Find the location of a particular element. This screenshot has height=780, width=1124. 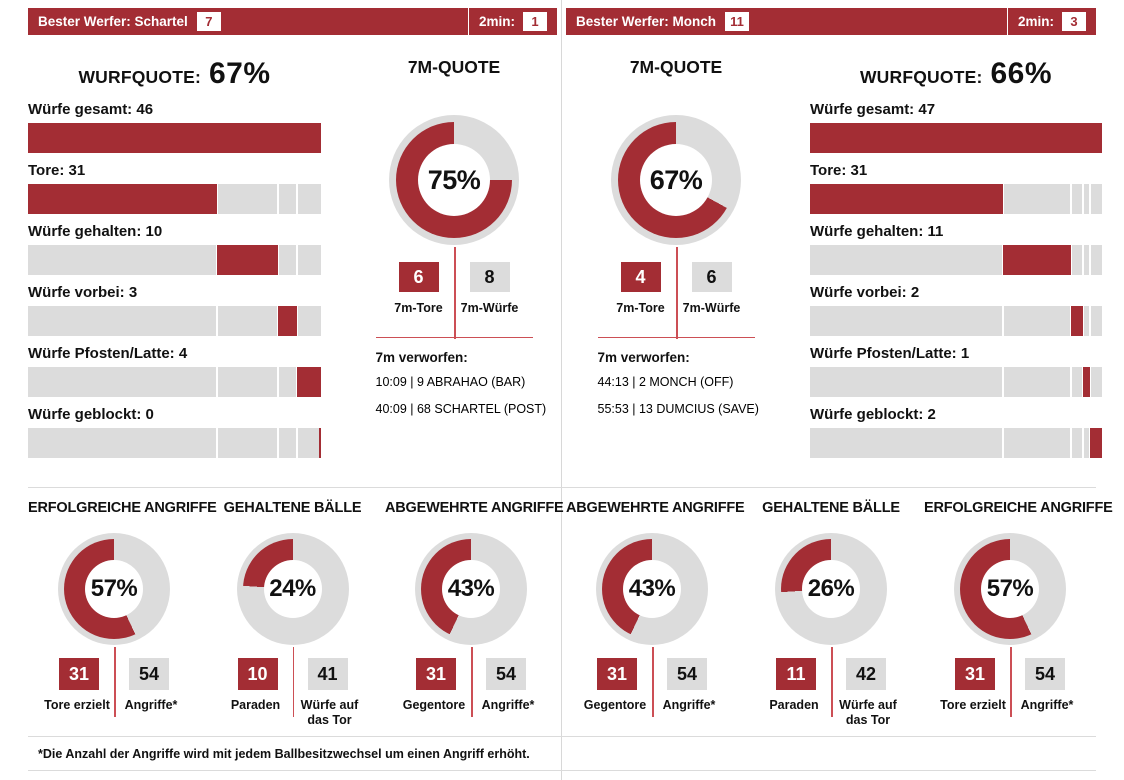

donut-percent: 75% is located at coordinates (454, 179).